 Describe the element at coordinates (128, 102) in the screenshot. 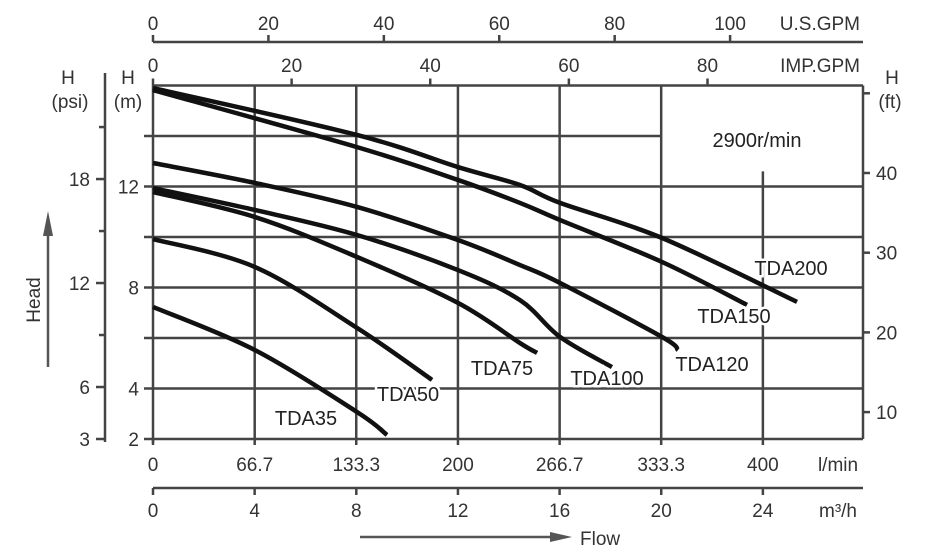

I see `y-axis-unit-m: (m)` at that location.